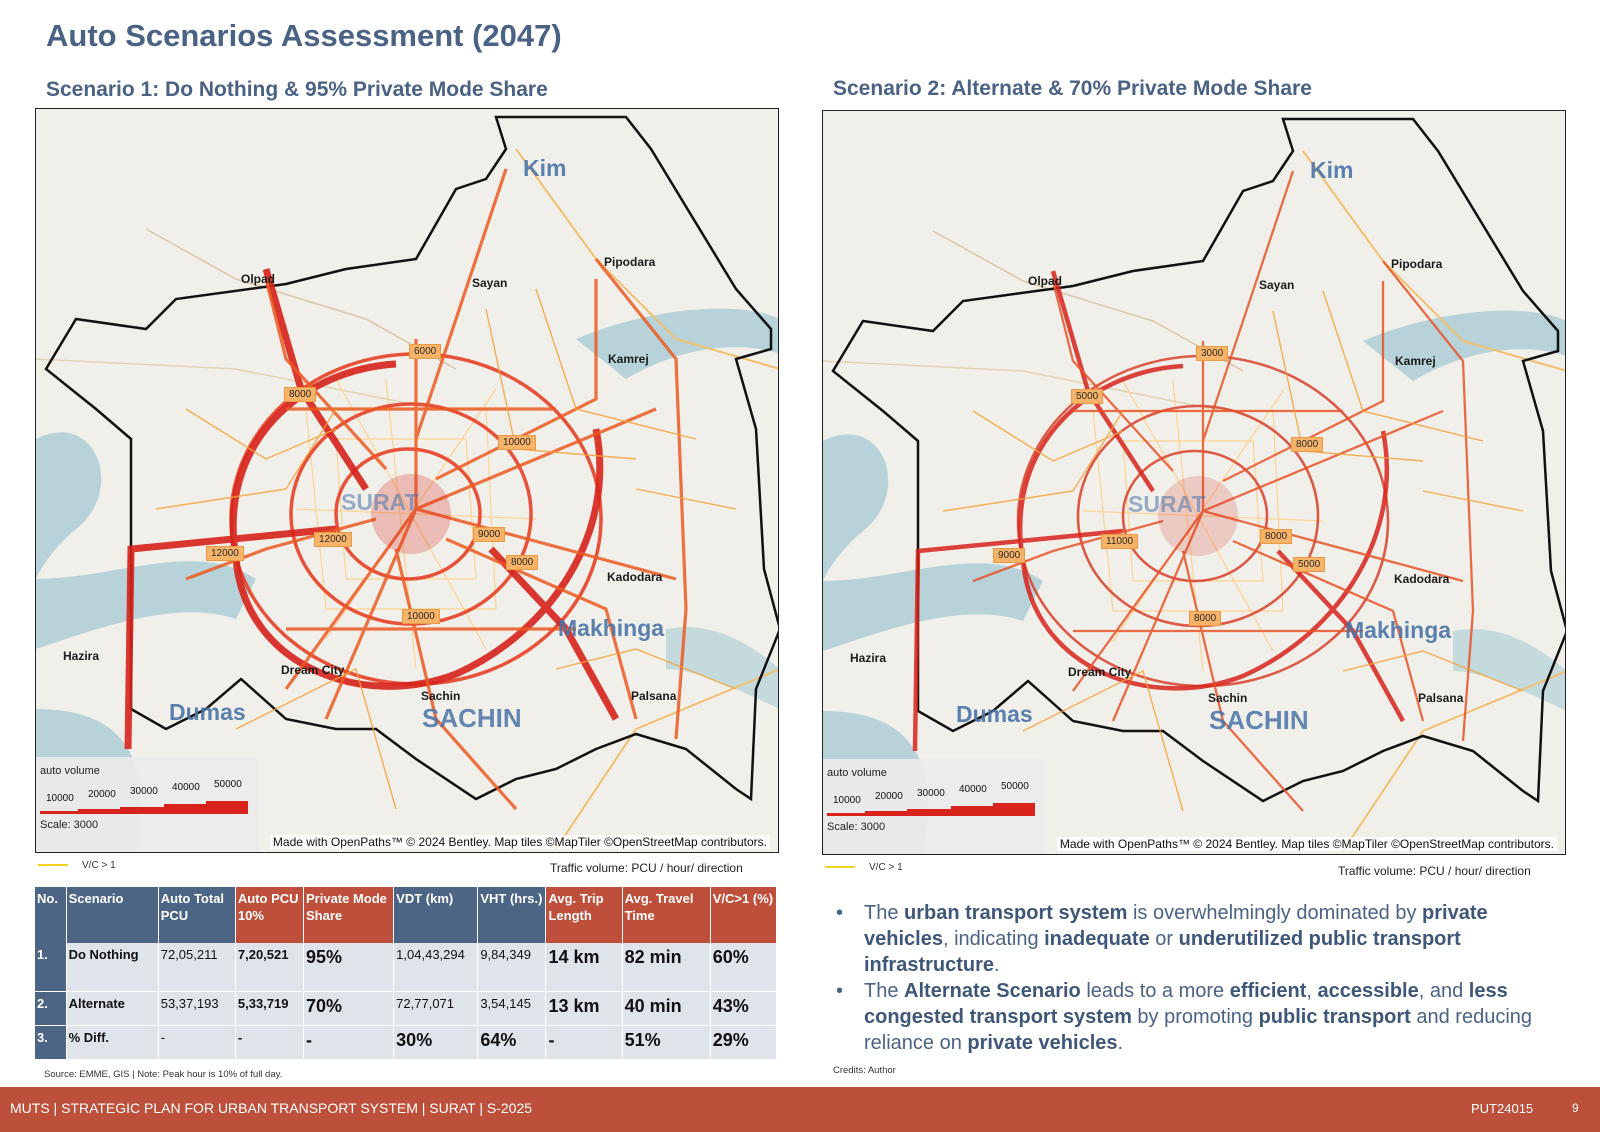 The height and width of the screenshot is (1132, 1600). I want to click on cell-avg-travel-time: 82 min, so click(666, 967).